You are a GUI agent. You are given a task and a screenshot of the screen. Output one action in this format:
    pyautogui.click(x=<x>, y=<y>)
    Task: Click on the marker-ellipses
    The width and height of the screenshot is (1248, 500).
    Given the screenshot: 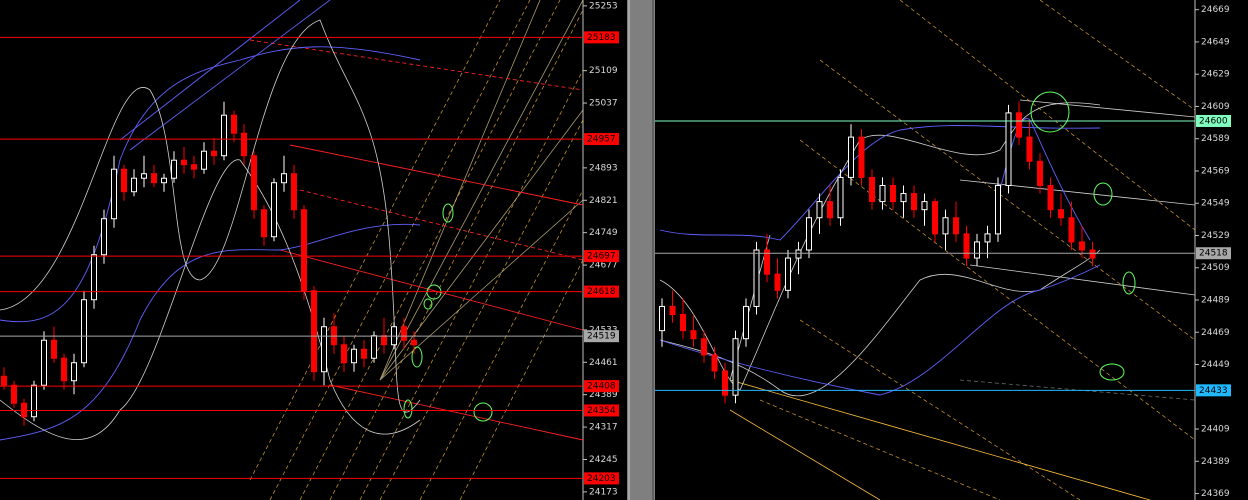 What is the action you would take?
    pyautogui.click(x=1083, y=236)
    